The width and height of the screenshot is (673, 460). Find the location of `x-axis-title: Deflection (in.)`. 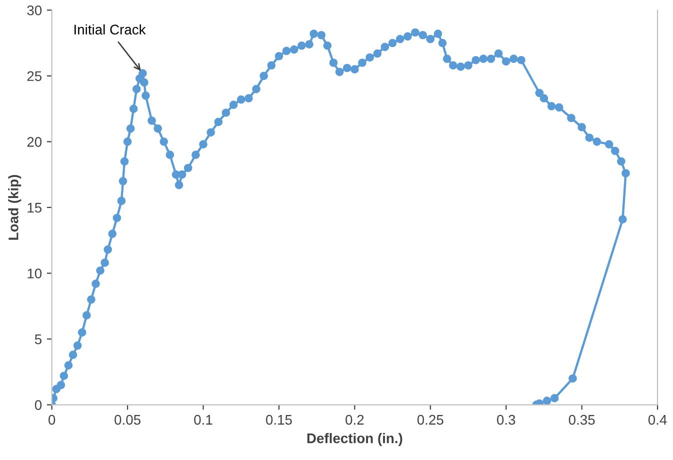

x-axis-title: Deflection (in.) is located at coordinates (354, 439).